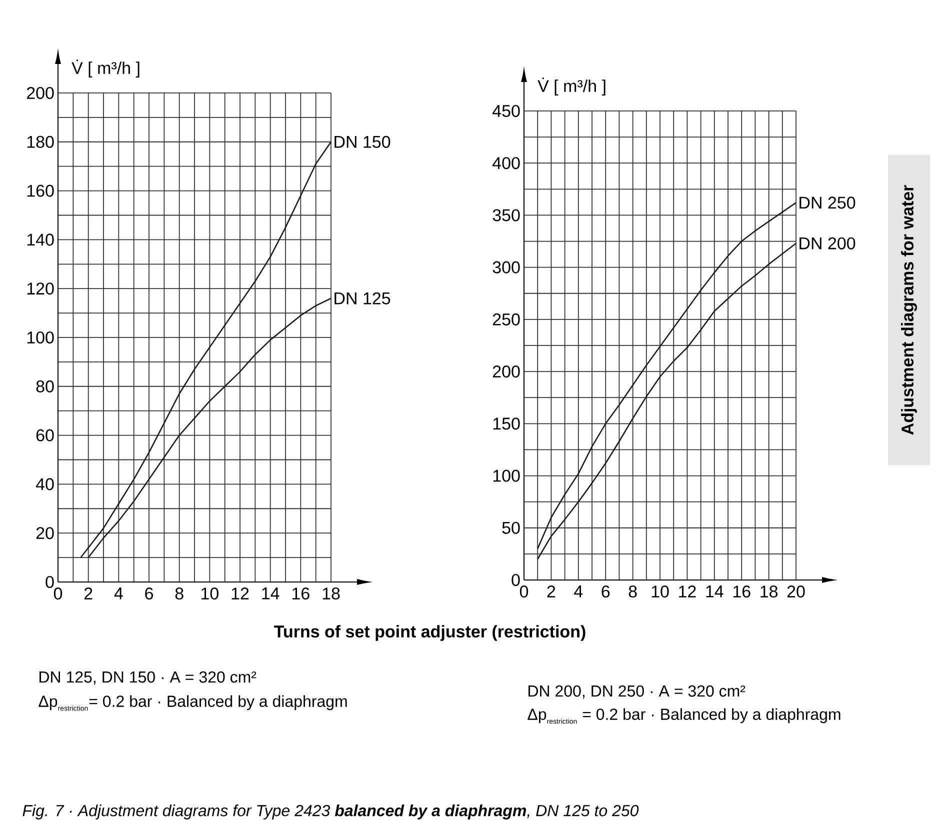 The image size is (936, 837). What do you see at coordinates (45, 386) in the screenshot?
I see `y-tick-label: 80` at bounding box center [45, 386].